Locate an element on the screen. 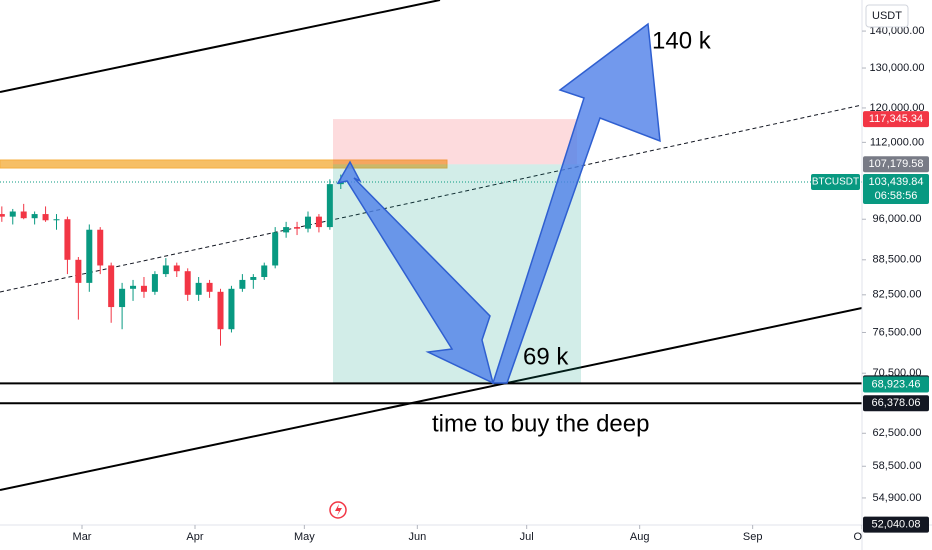 This screenshot has width=932, height=550. currency: USDT is located at coordinates (887, 16).